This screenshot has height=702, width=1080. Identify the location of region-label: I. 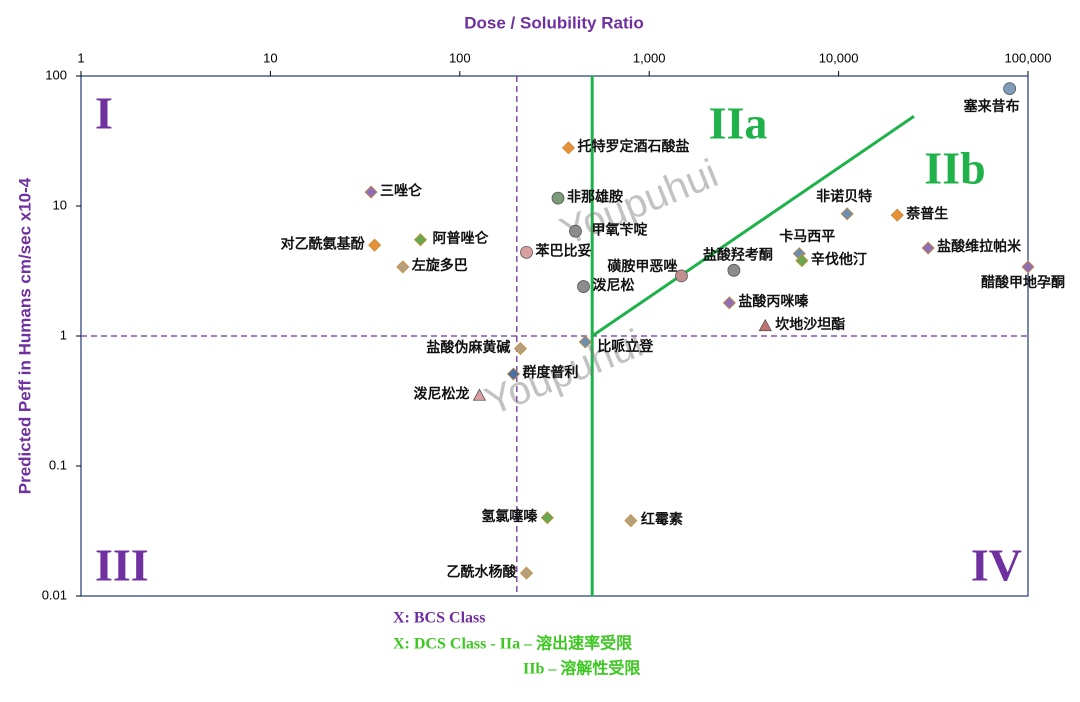
(104, 113).